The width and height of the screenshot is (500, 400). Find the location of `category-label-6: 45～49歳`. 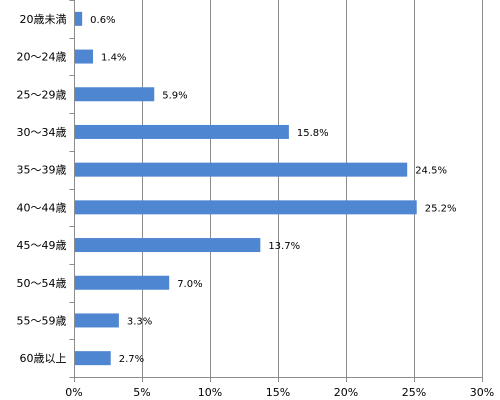

category-label-6: 45～49歳 is located at coordinates (42, 245).